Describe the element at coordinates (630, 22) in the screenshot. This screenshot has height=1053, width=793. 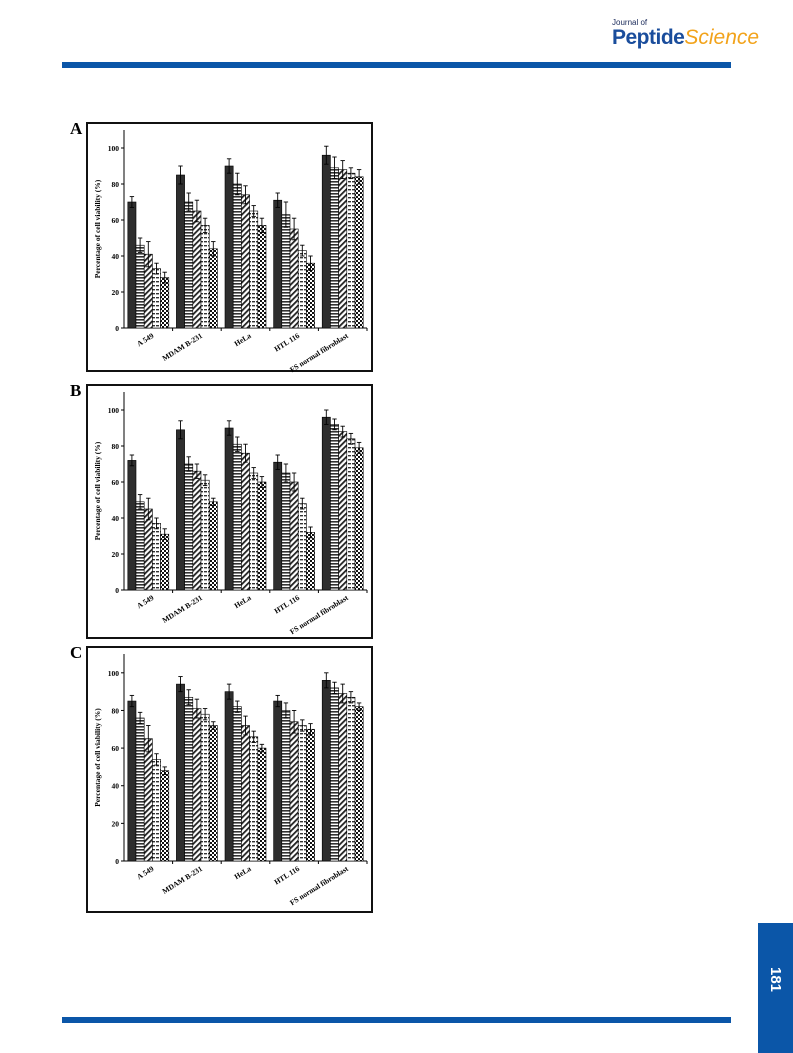
I see `logo-journal-of: Journal of` at that location.